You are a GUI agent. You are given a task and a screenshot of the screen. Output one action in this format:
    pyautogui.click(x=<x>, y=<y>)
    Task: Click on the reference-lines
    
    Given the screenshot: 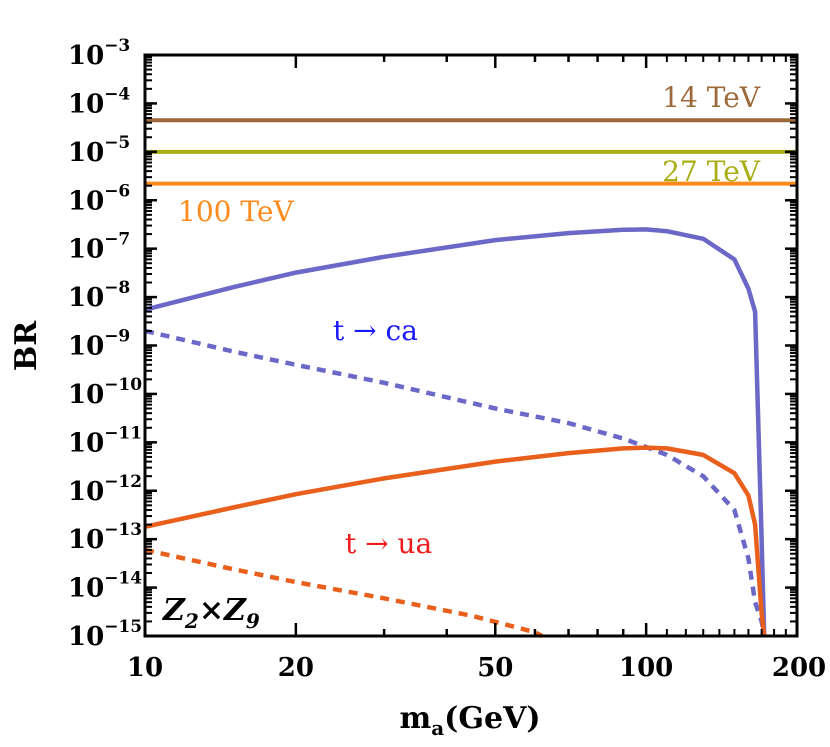 What is the action you would take?
    pyautogui.click(x=471, y=152)
    